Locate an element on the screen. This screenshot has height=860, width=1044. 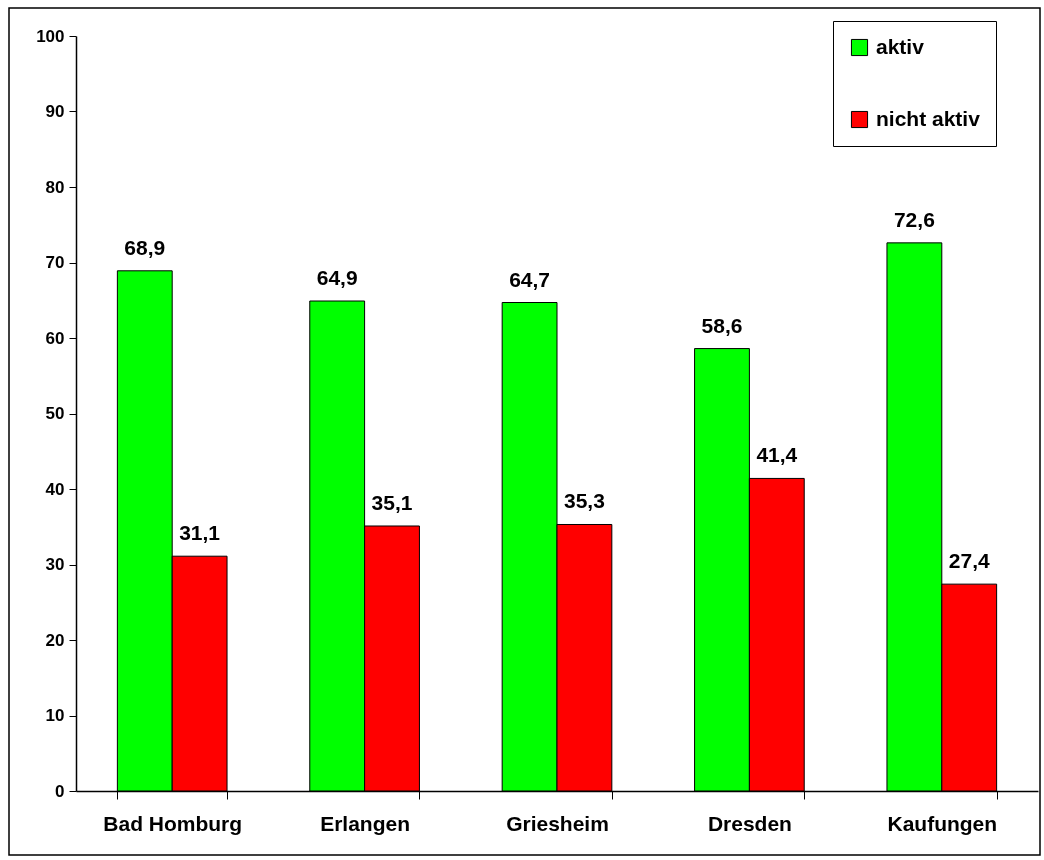
data-label: 58,6 is located at coordinates (722, 325).